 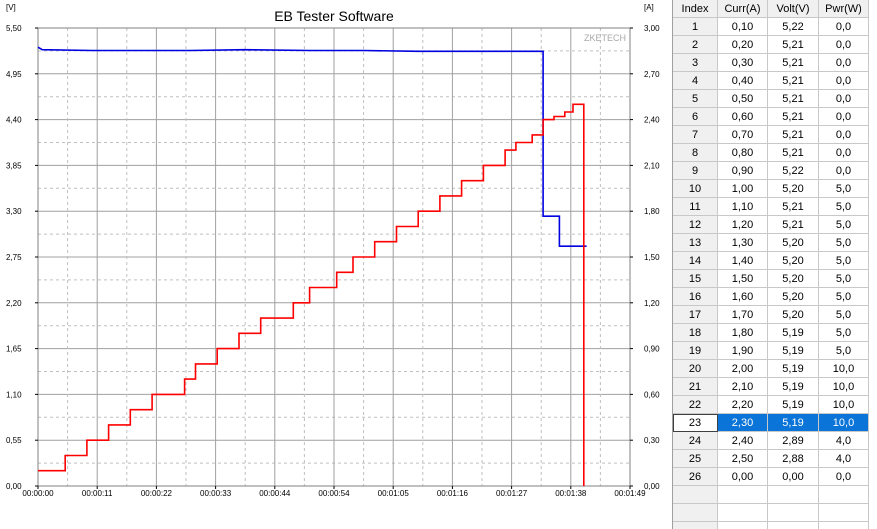 What do you see at coordinates (793, 476) in the screenshot?
I see `cell-voltage: 0,00` at bounding box center [793, 476].